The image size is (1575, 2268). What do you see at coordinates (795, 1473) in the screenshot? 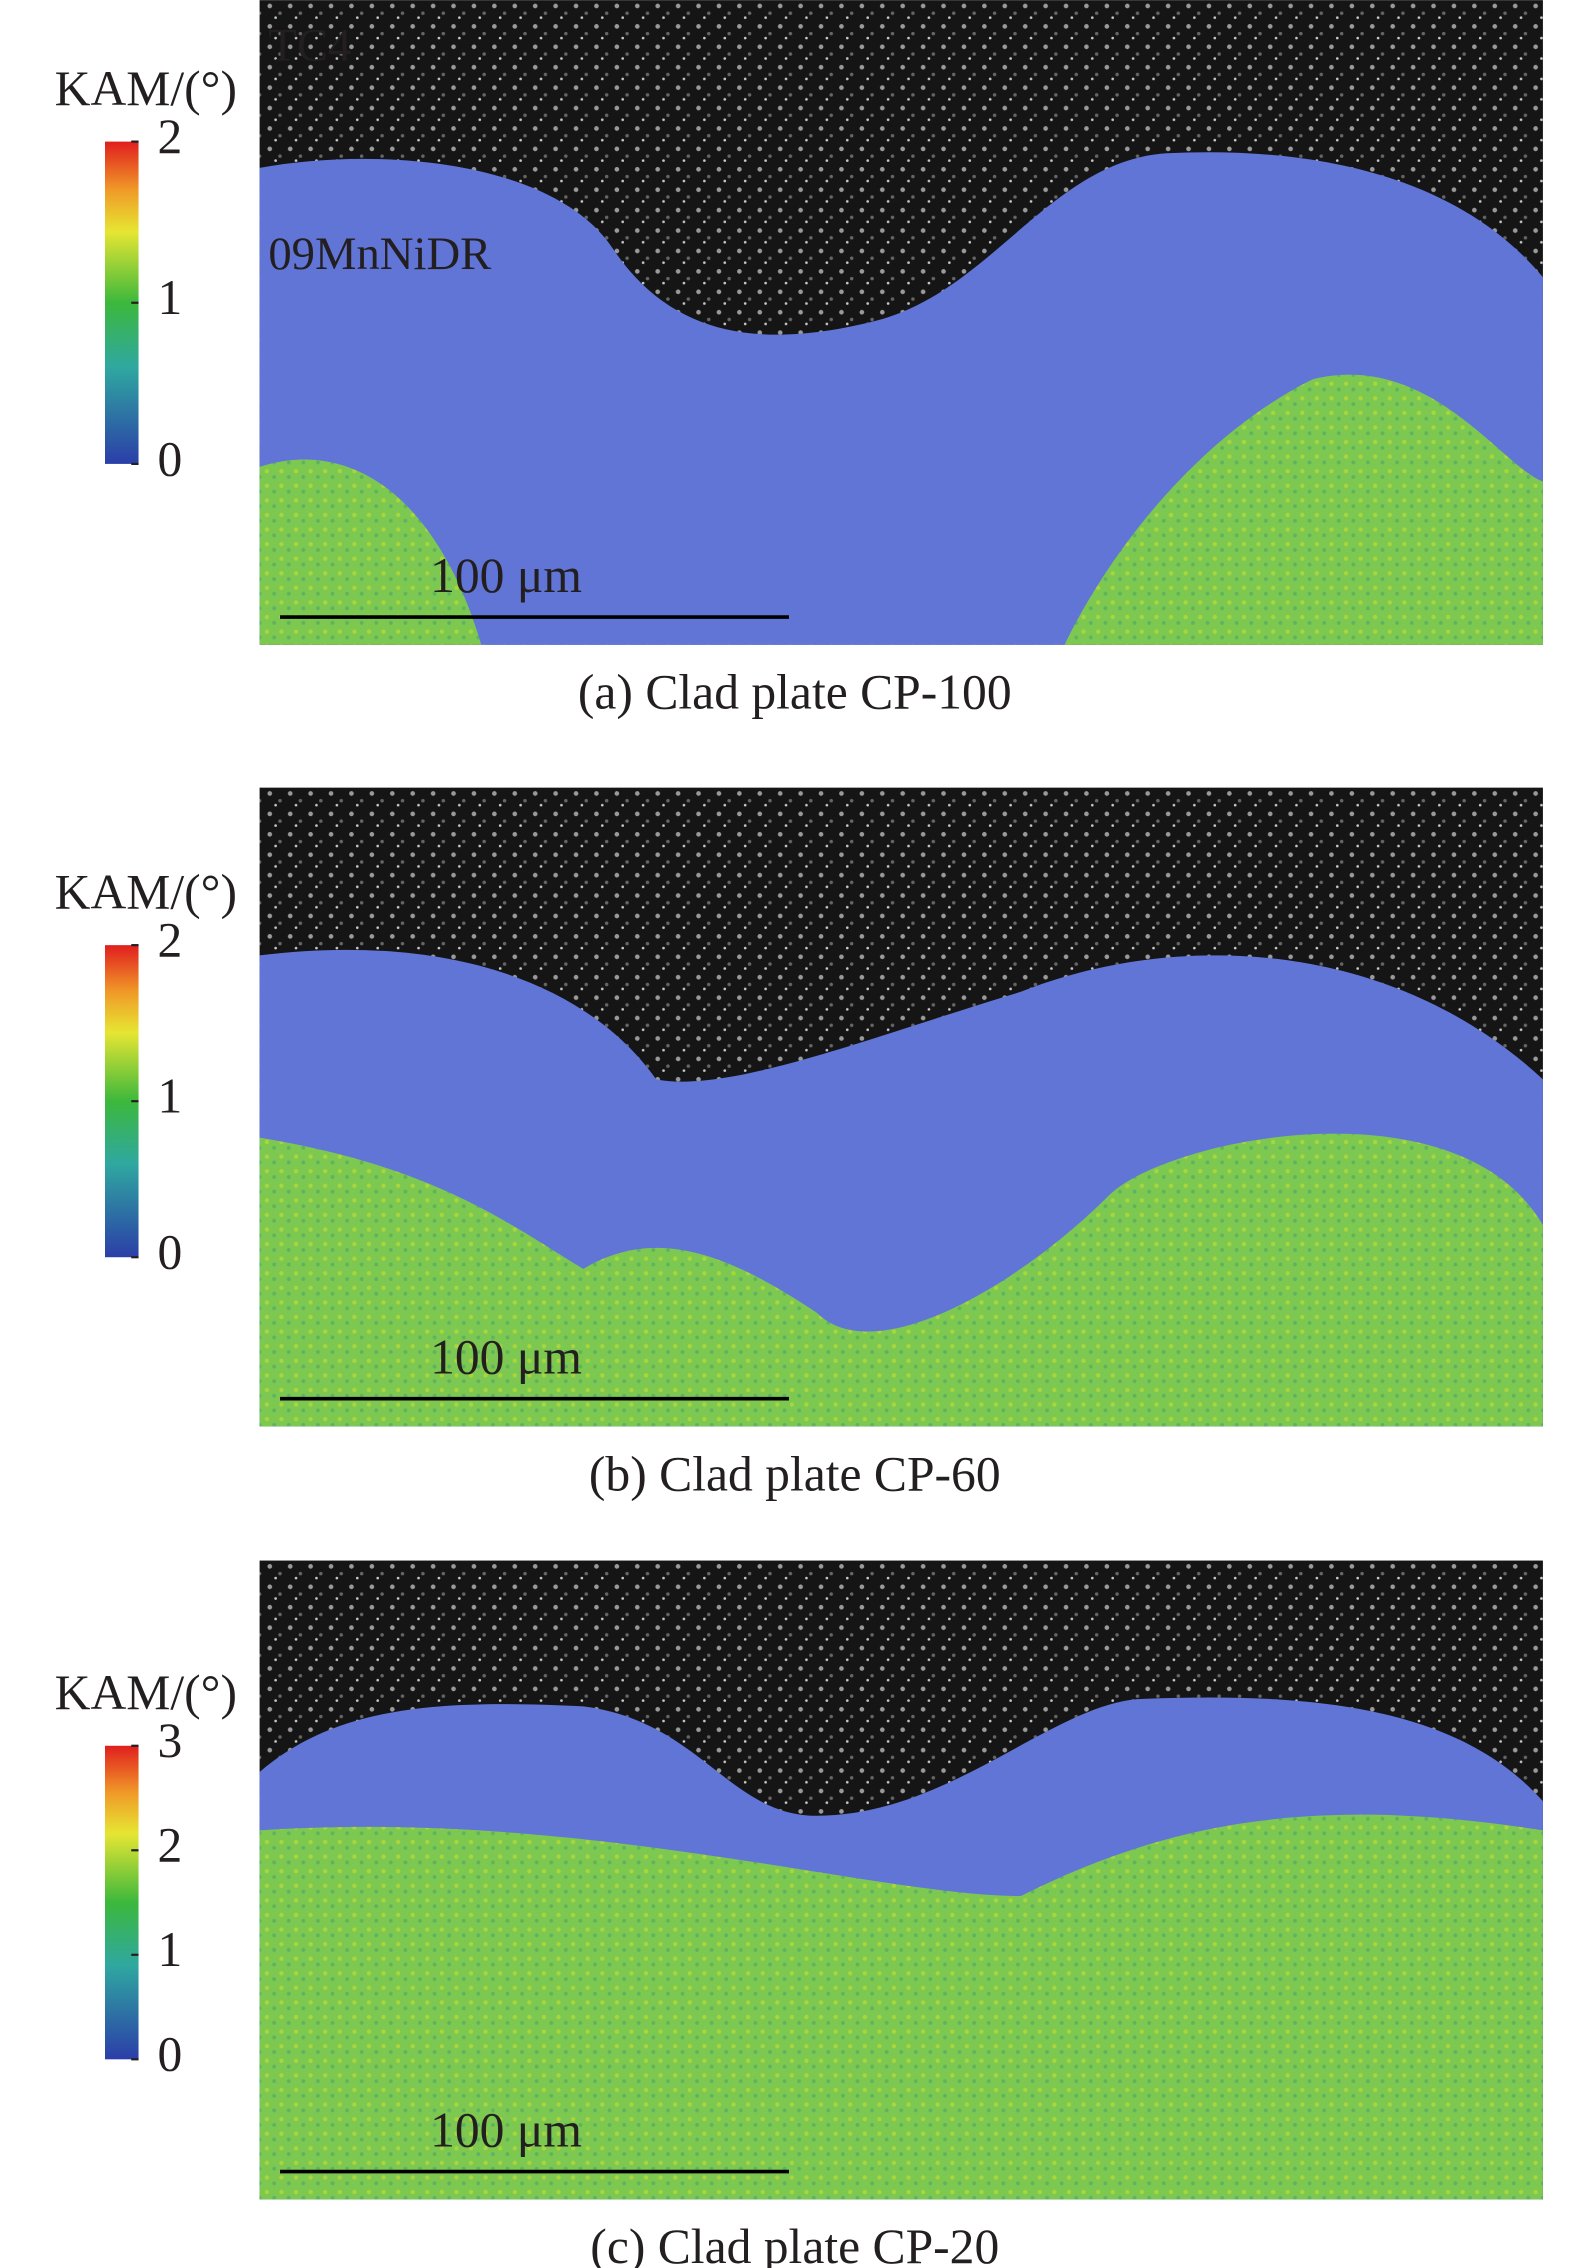
I see `caption: (b) Clad plate CP-60` at bounding box center [795, 1473].